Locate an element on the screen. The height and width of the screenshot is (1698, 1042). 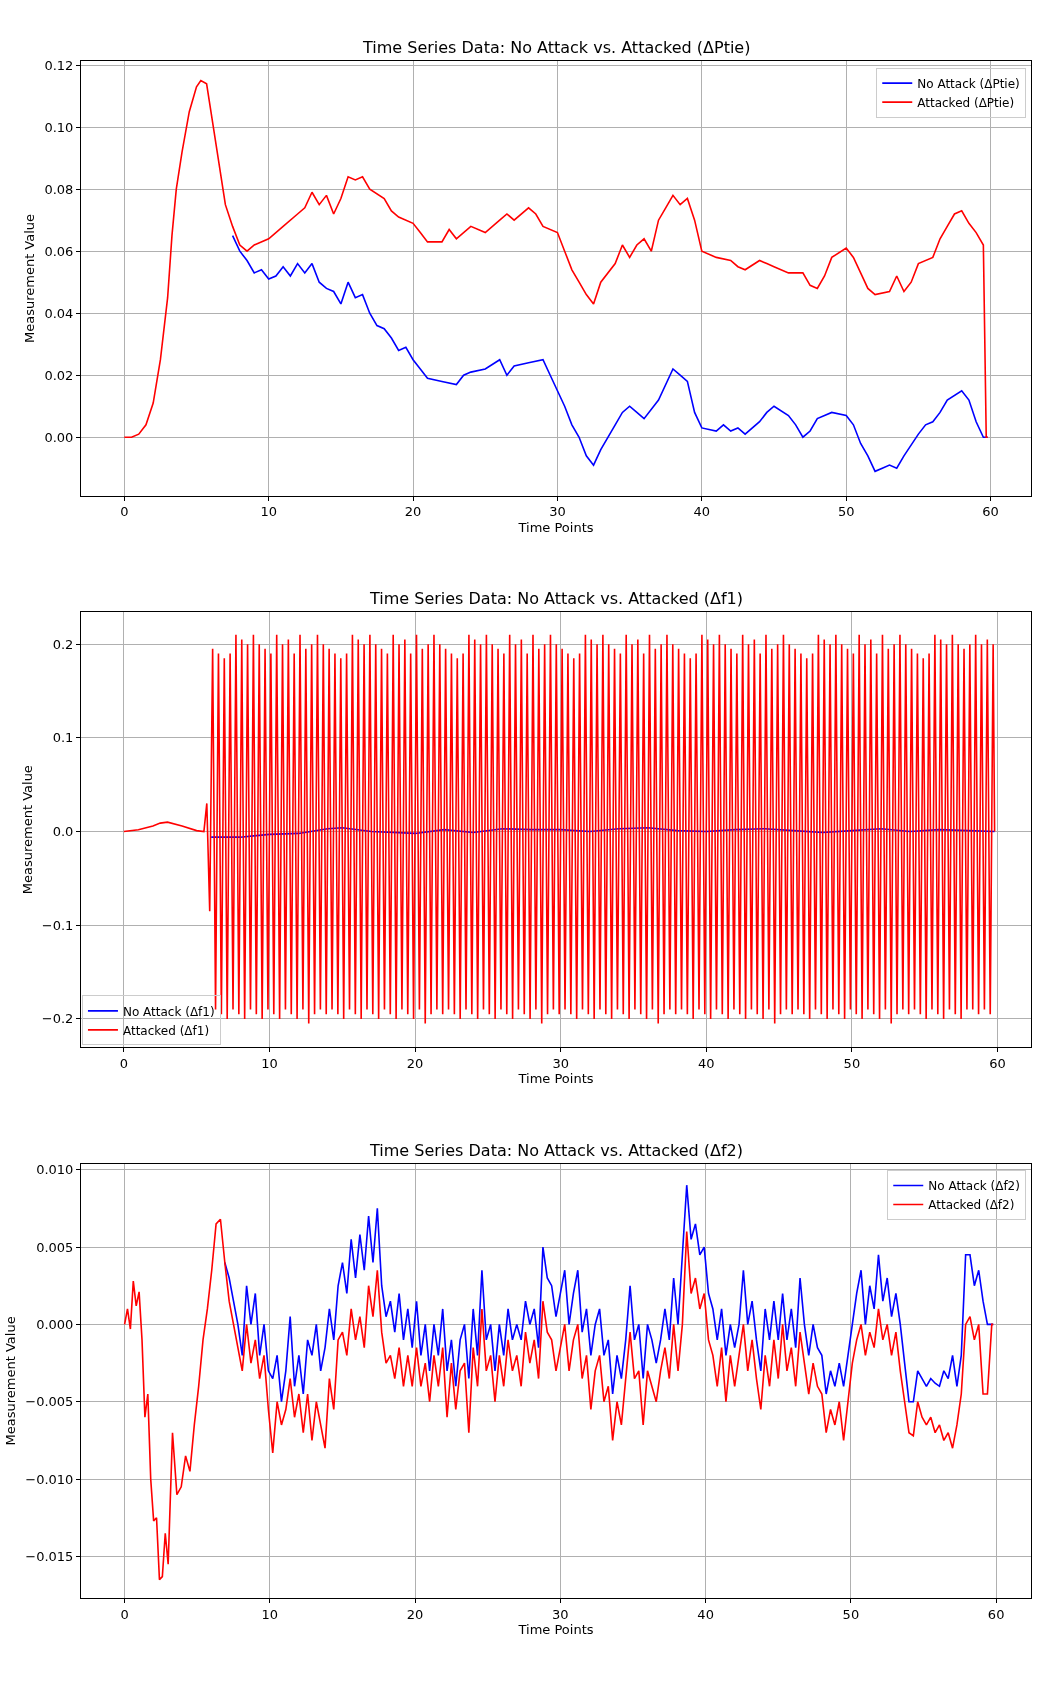
chart-title: Time Series Data: No Attack vs. Attacked (ΔPtie) is located at coordinates (556, 47).